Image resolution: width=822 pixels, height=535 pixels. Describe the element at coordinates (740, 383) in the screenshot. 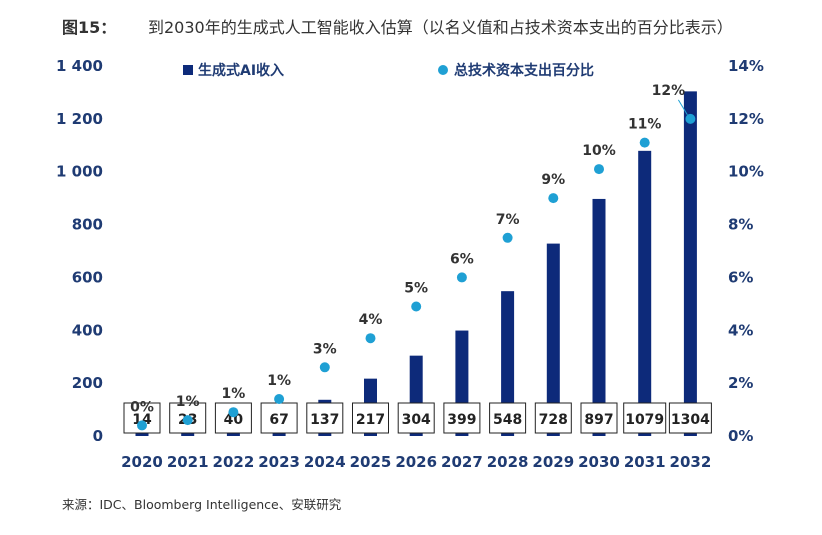

I see `right-tick-label: 2%` at that location.